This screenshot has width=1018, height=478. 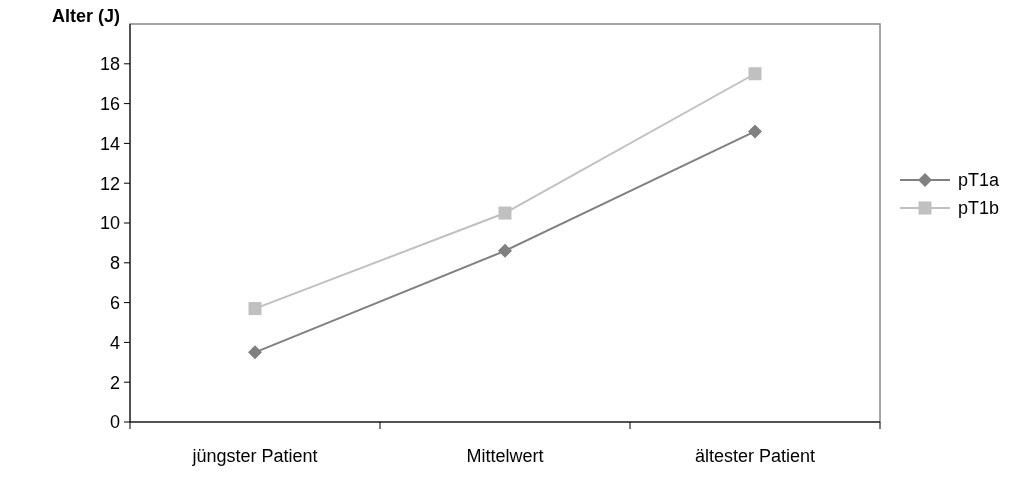 I want to click on y-tick-label: 18, so click(x=109, y=64).